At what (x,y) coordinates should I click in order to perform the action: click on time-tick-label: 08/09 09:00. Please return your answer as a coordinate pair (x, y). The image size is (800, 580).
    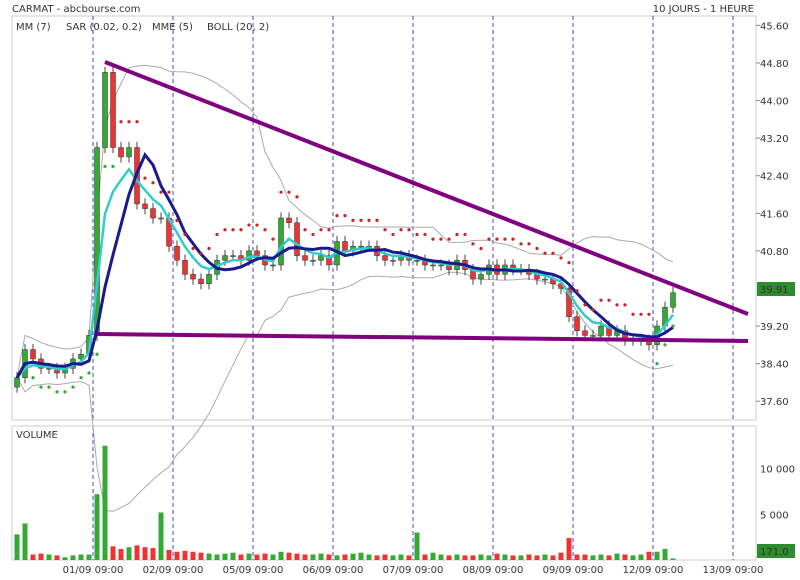
    Looking at the image, I should click on (493, 570).